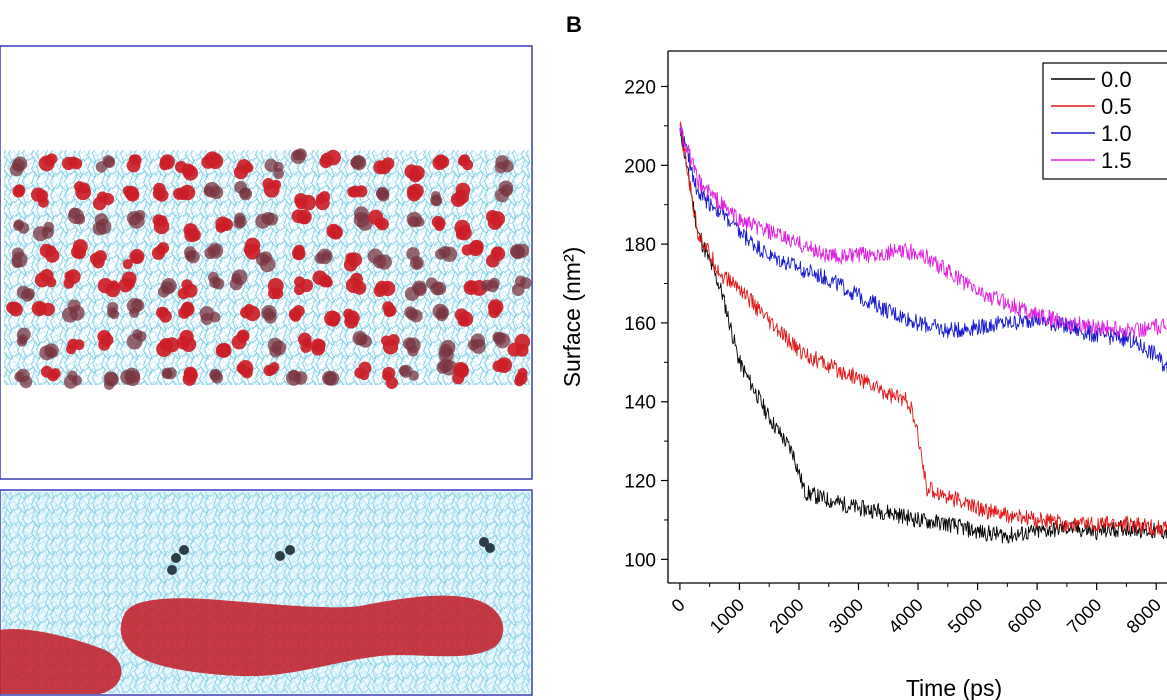 The image size is (1167, 700). What do you see at coordinates (1116, 160) in the screenshot?
I see `legend-label: 1.5` at bounding box center [1116, 160].